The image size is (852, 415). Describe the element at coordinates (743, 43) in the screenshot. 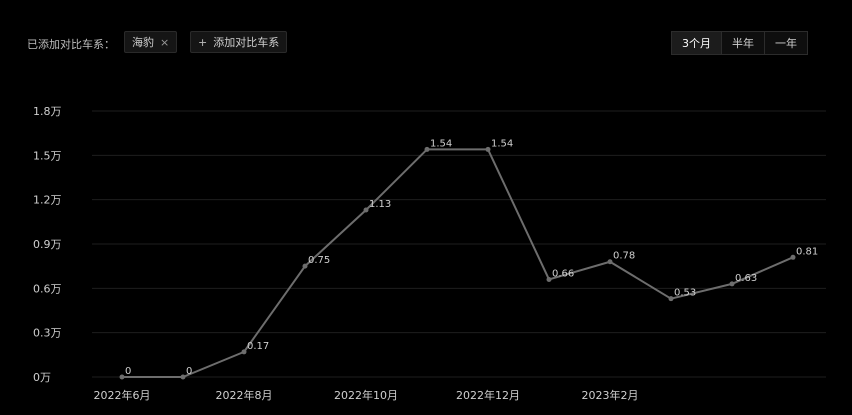

I see `range-half-year-button: 半年` at that location.